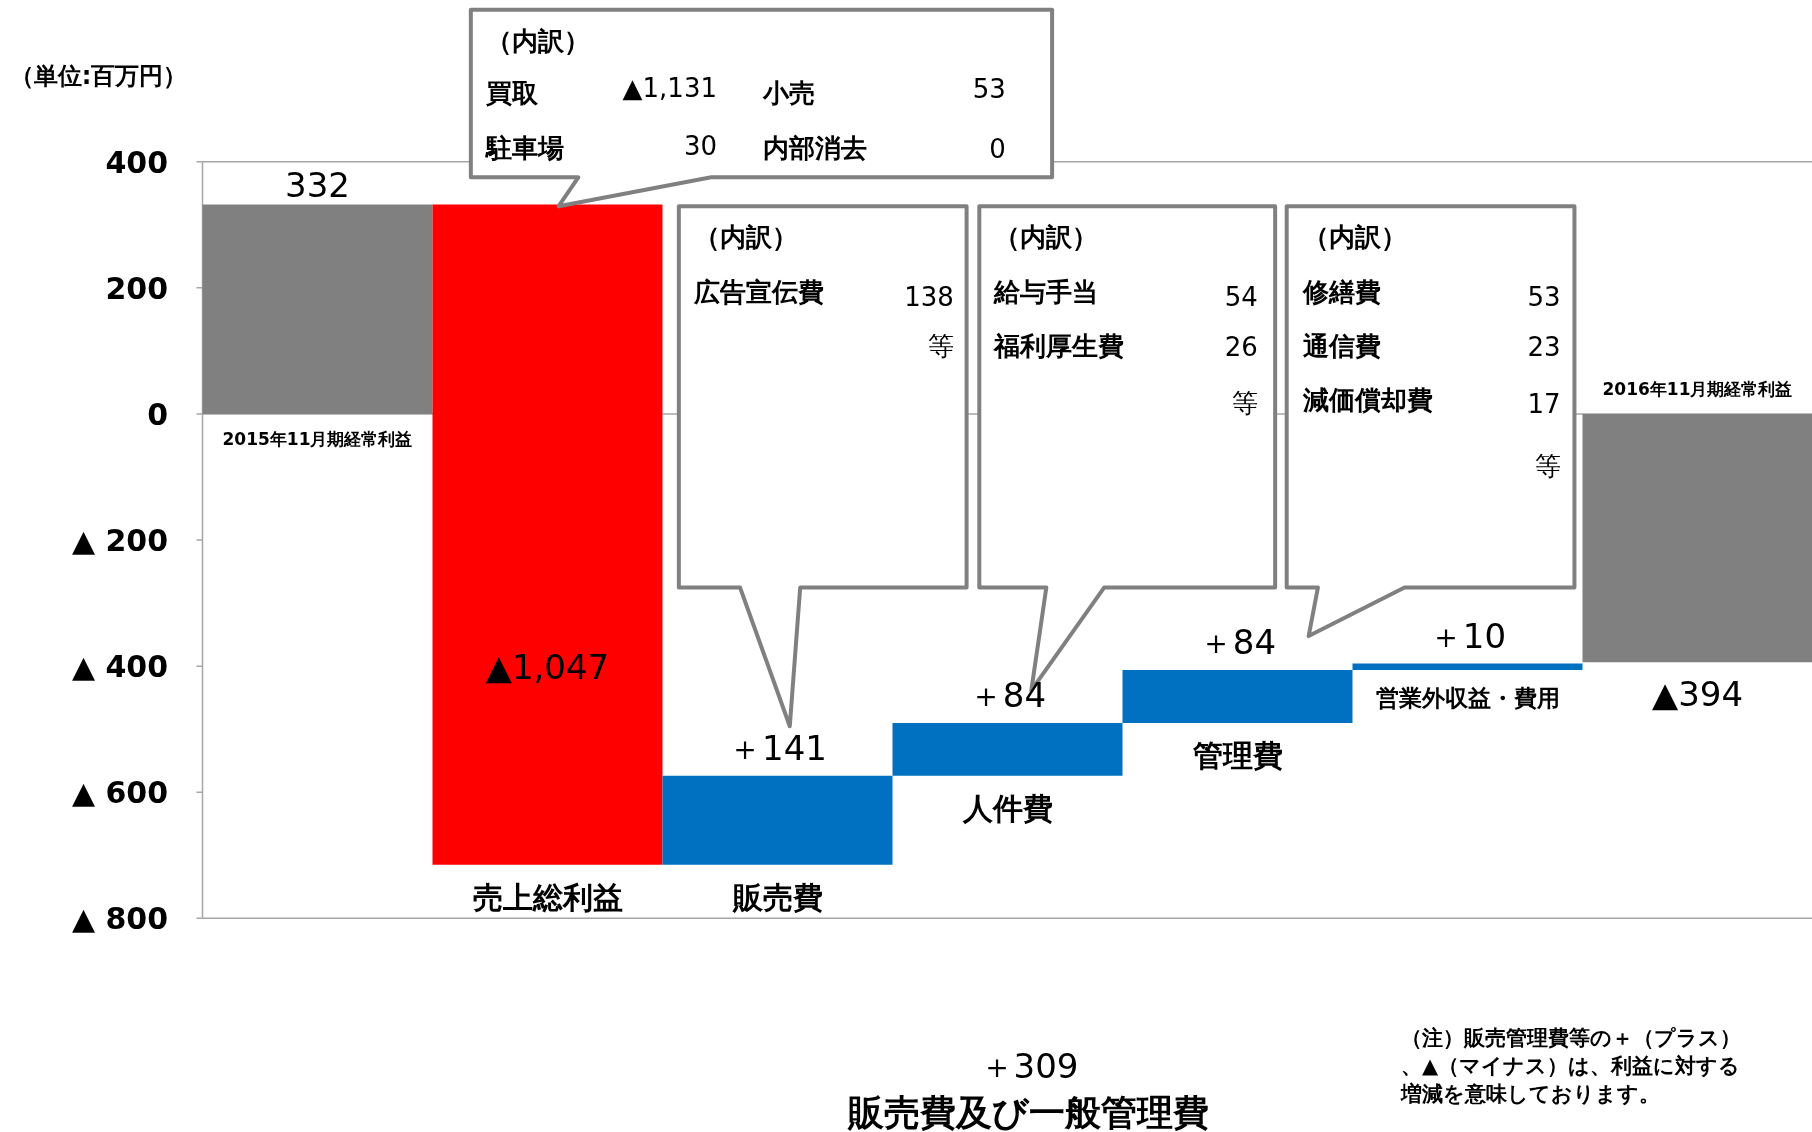 The width and height of the screenshot is (1812, 1132). What do you see at coordinates (777, 897) in the screenshot?
I see `x-tick-label: 販売費` at bounding box center [777, 897].